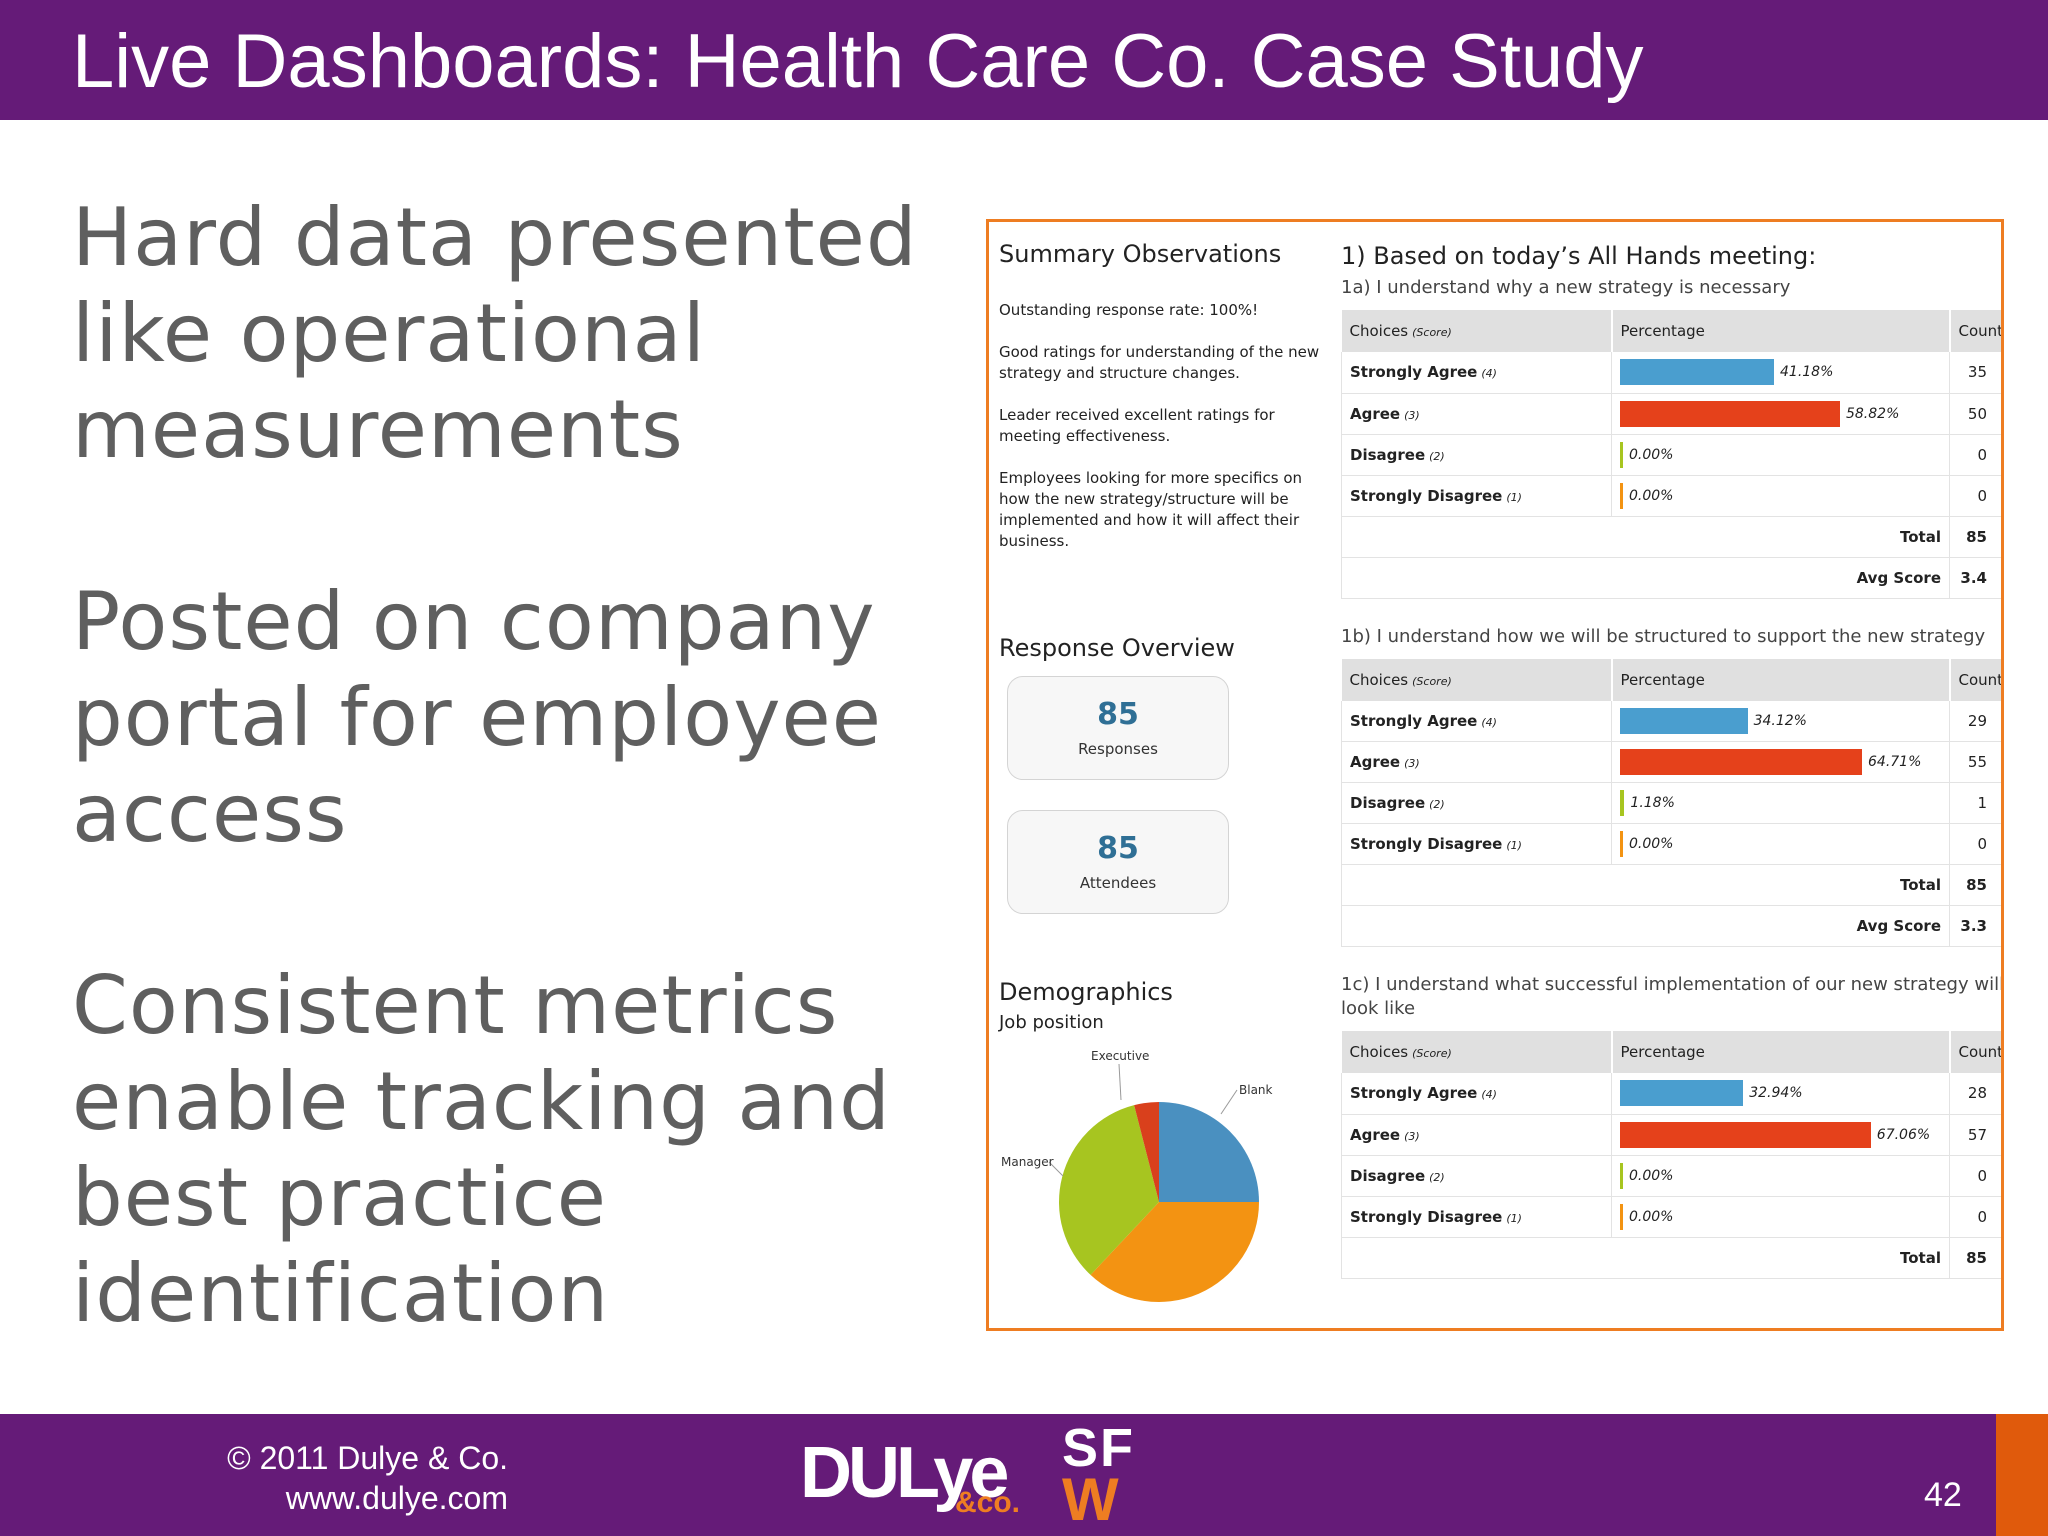 The height and width of the screenshot is (1536, 2048). What do you see at coordinates (1780, 721) in the screenshot?
I see `percentage-cell: 34.12%` at bounding box center [1780, 721].